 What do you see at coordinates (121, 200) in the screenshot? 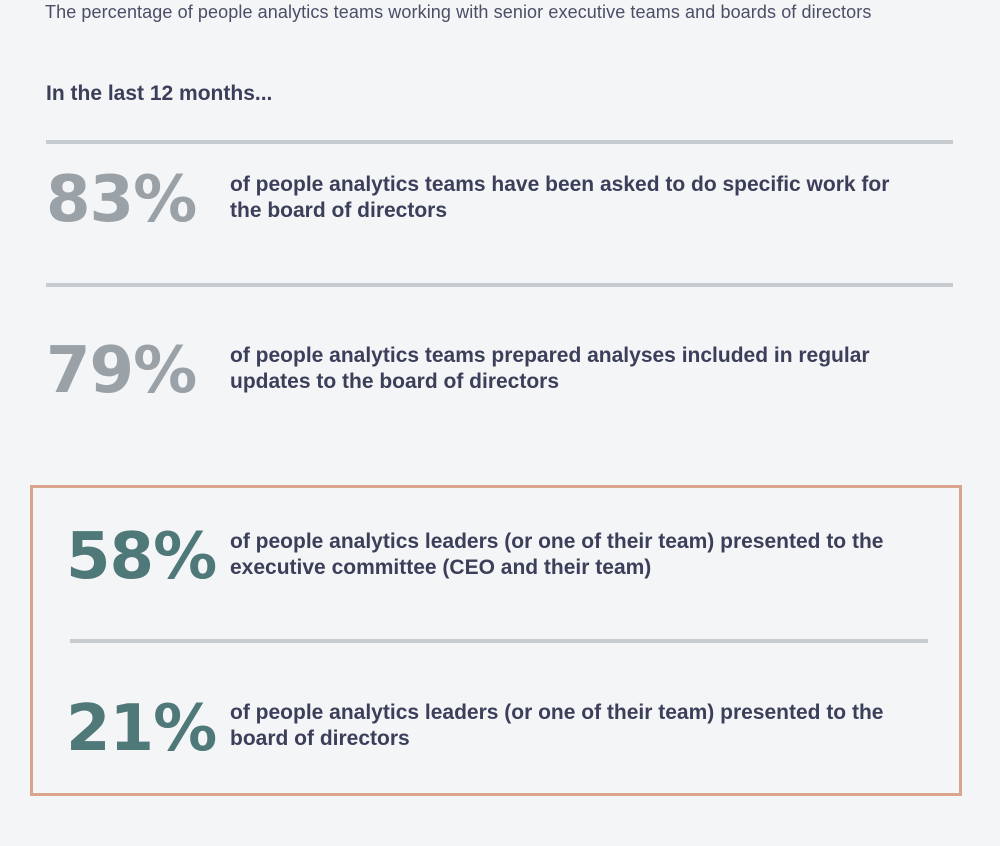
I see `stat-value-83: 83%` at bounding box center [121, 200].